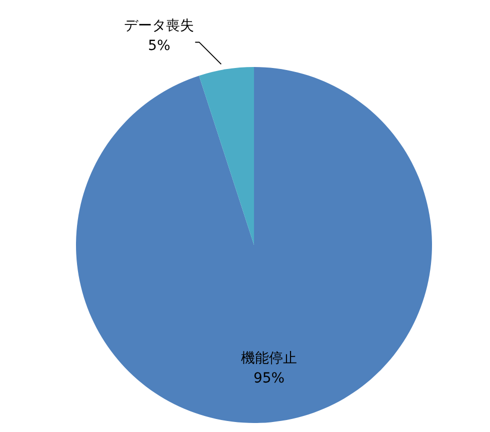 The image size is (490, 432). What do you see at coordinates (159, 46) in the screenshot?
I see `data-label: 5%` at bounding box center [159, 46].